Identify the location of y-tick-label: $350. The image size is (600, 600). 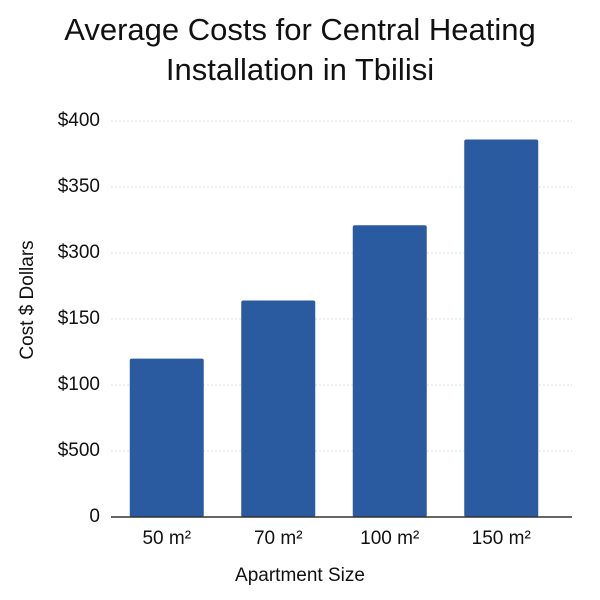
(79, 186).